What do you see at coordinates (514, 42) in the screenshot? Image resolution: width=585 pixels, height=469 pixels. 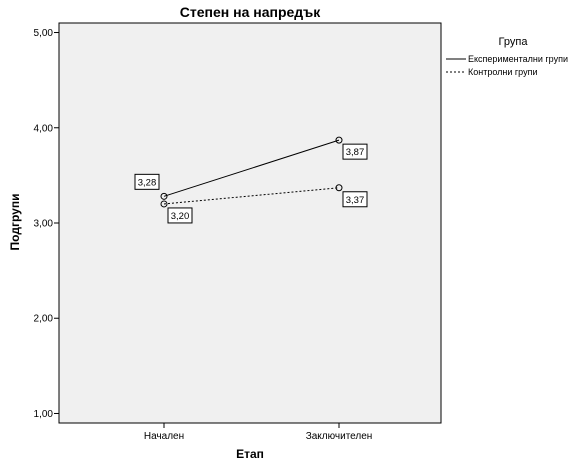 I see `legend-title: Група` at bounding box center [514, 42].